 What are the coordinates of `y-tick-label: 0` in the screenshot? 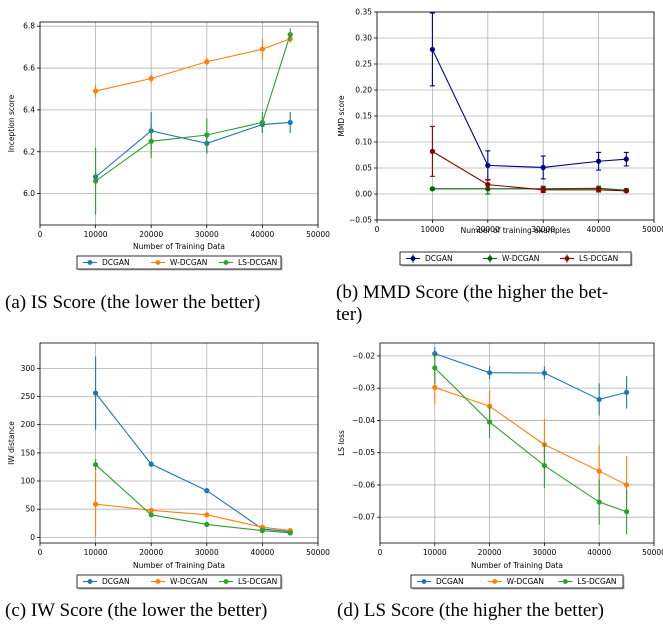 It's located at (32, 537).